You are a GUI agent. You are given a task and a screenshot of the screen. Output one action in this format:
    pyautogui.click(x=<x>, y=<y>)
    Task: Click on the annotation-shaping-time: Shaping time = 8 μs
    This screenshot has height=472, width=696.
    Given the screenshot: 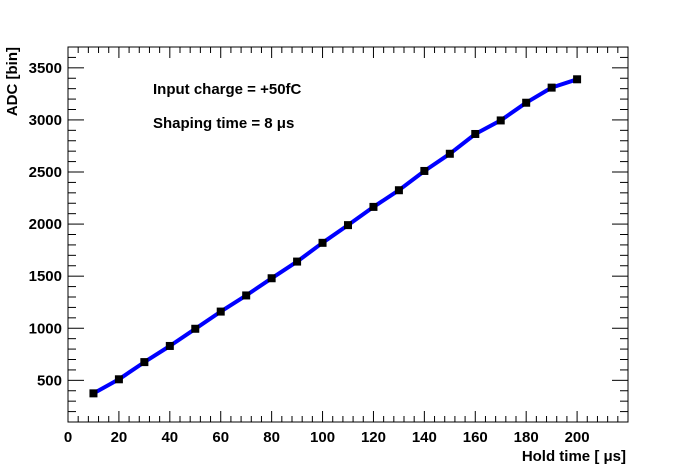 What is the action you would take?
    pyautogui.click(x=223, y=123)
    